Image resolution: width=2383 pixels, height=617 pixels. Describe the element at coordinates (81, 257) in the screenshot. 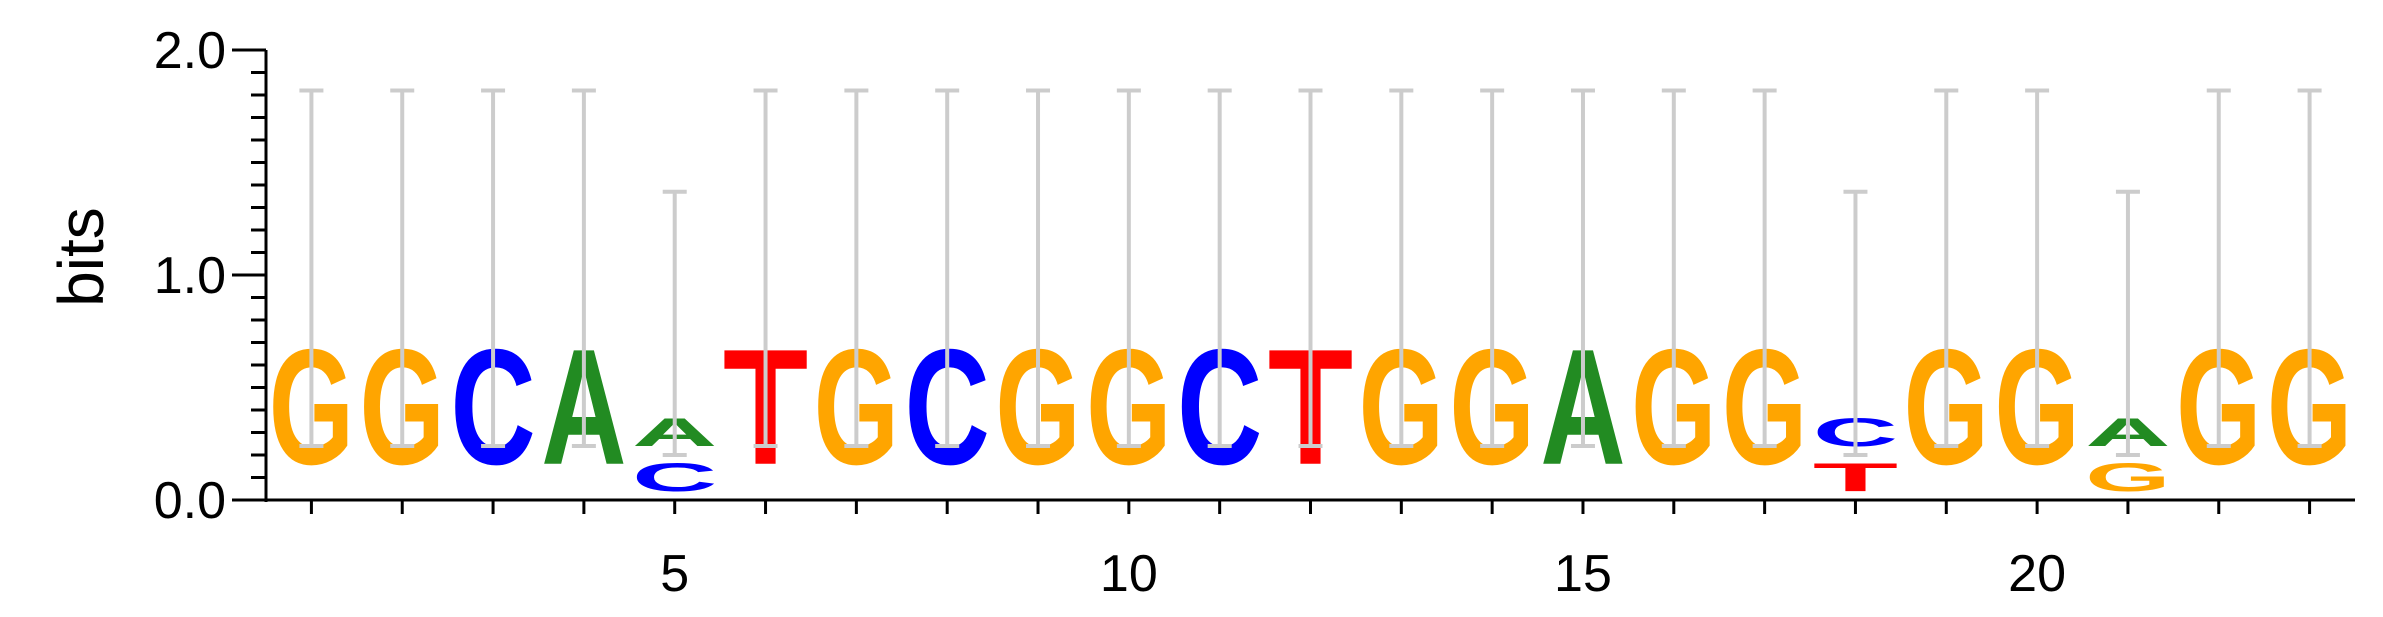

I see `y-axis-label: bits` at that location.